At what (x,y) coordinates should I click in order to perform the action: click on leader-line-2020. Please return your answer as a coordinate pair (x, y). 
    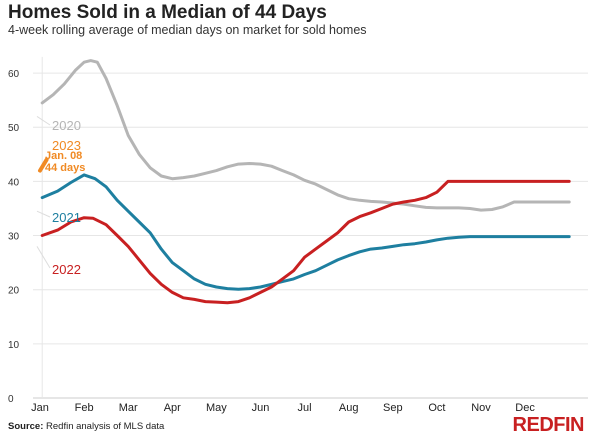
    Looking at the image, I should click on (43, 120).